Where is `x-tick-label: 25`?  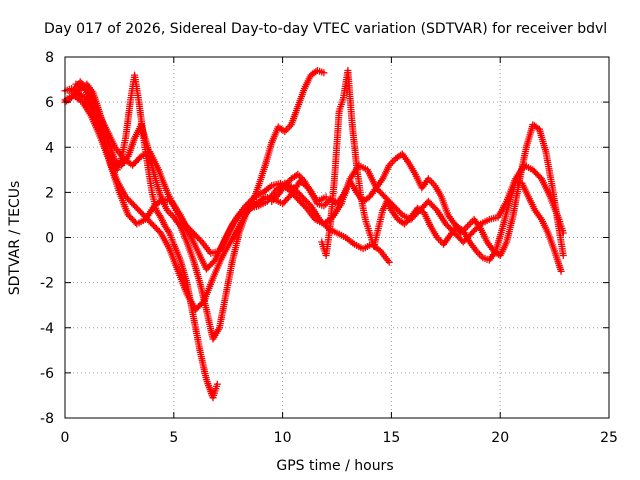 x-tick-label: 25 is located at coordinates (609, 438).